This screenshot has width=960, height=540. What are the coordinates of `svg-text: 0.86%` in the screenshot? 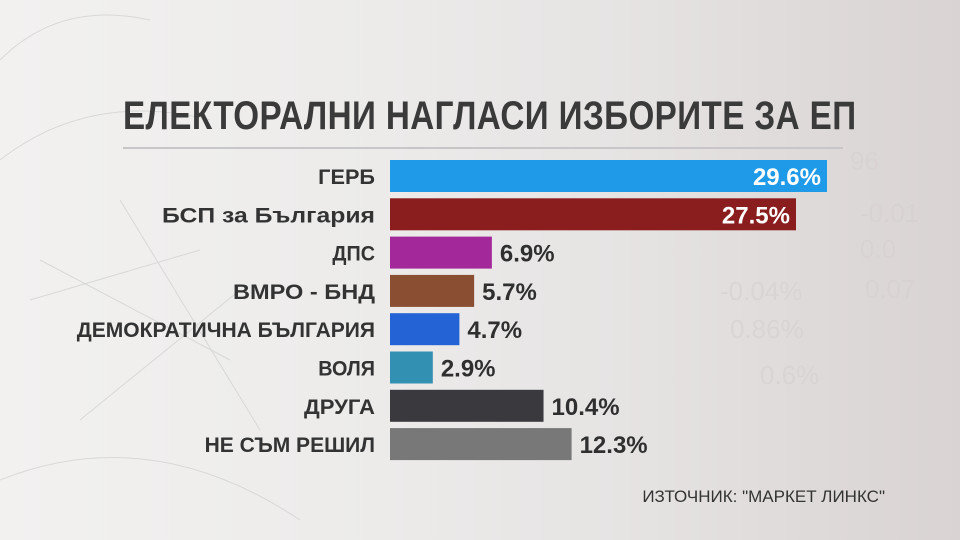 It's located at (767, 329).